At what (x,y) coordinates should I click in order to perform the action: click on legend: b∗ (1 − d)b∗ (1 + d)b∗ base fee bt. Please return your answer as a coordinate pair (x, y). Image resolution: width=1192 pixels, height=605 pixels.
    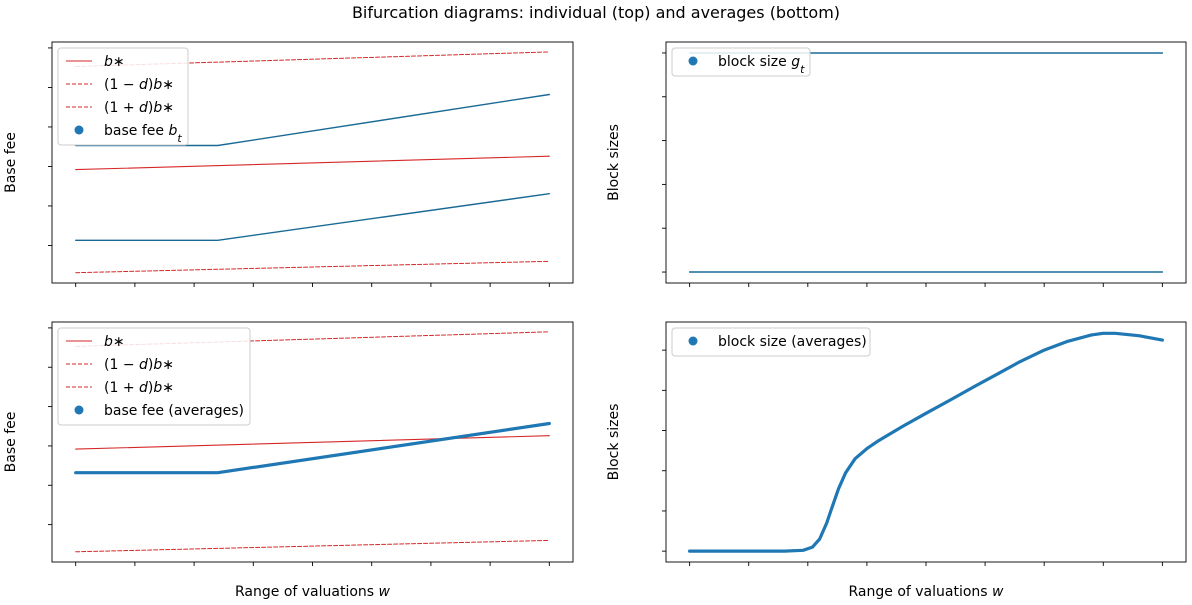
    Looking at the image, I should click on (123, 96).